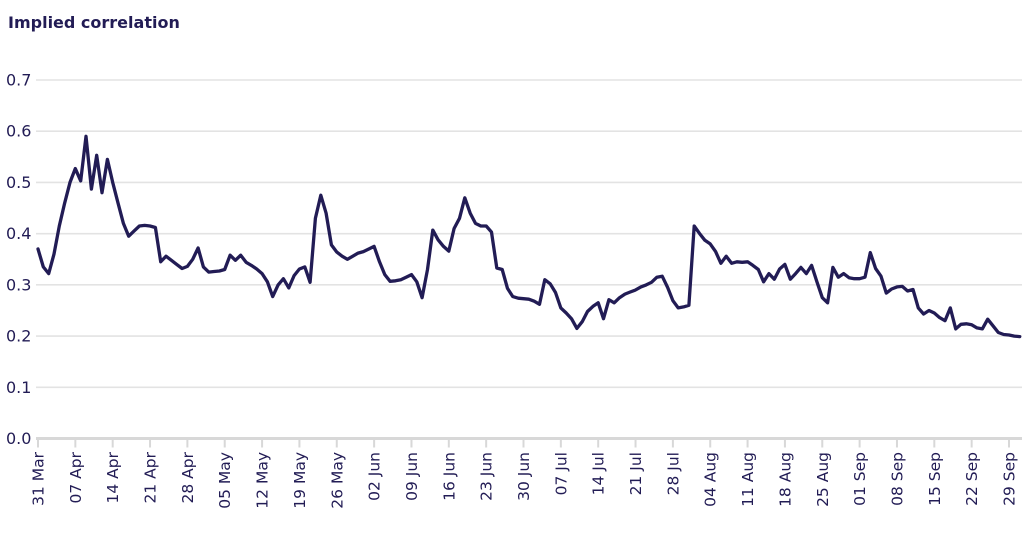 This screenshot has width=1024, height=541. What do you see at coordinates (785, 479) in the screenshot?
I see `x-axis-tick-label: 18 Aug` at bounding box center [785, 479].